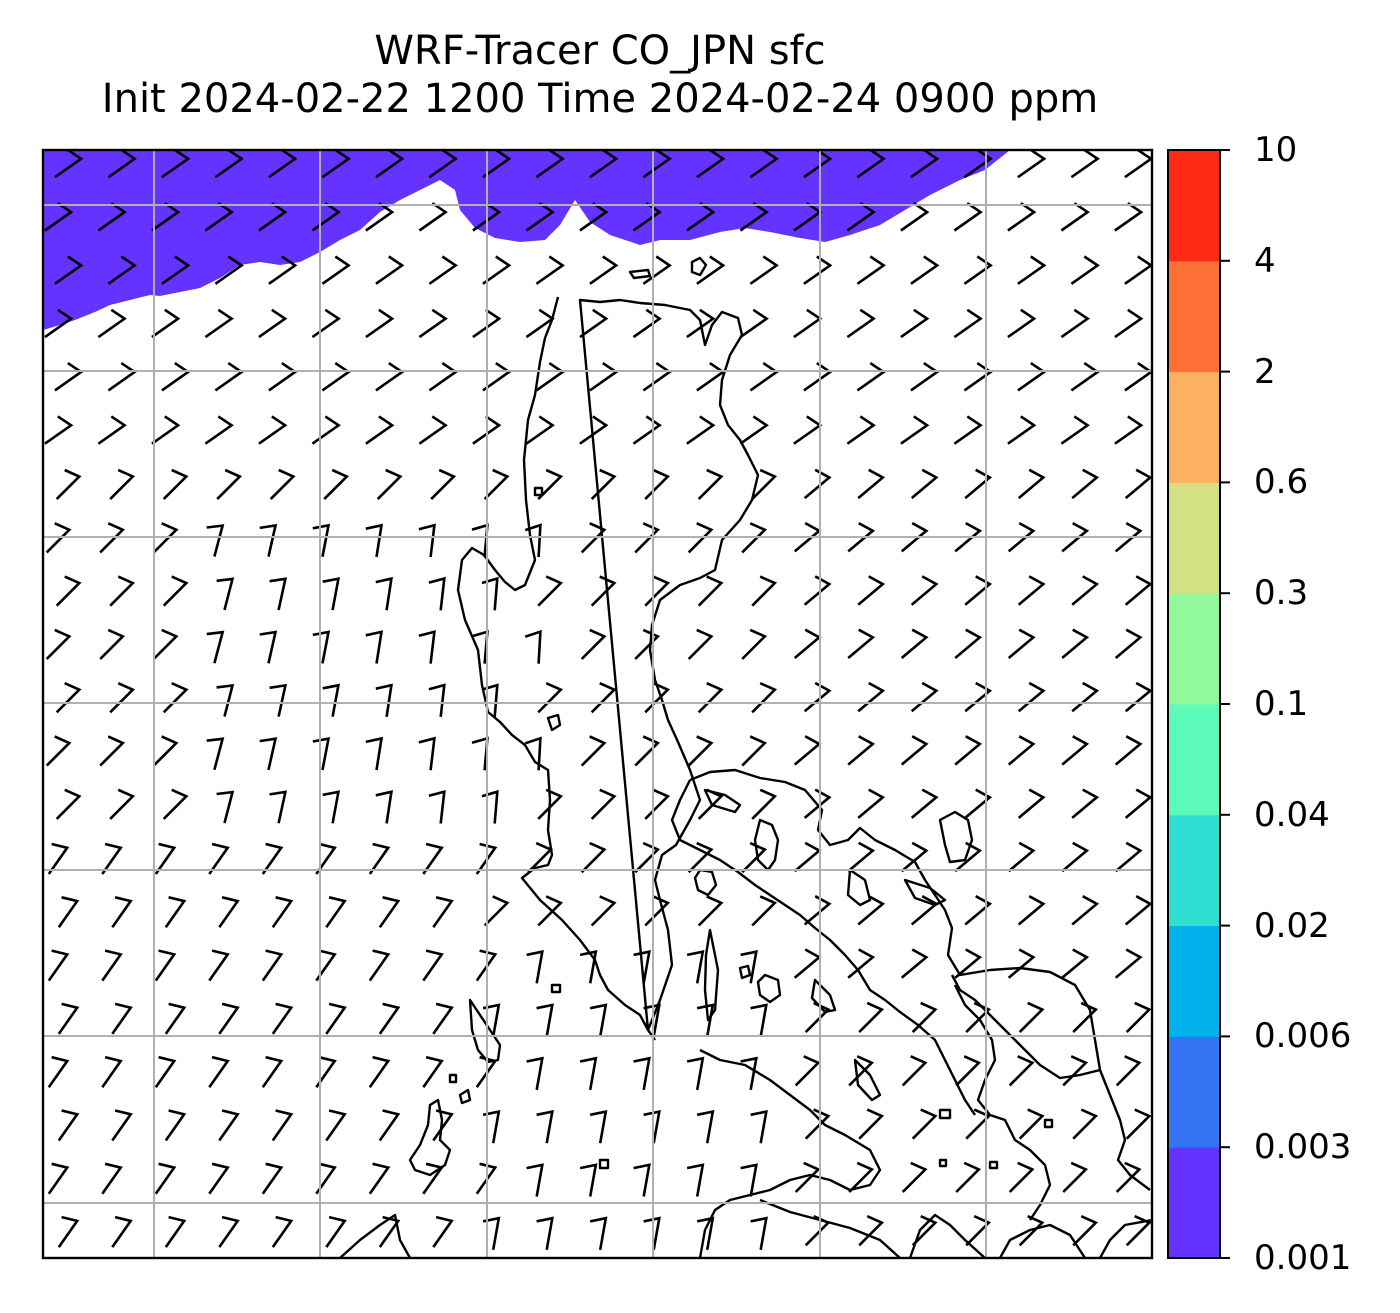  I want to click on colorbar-tick-label: 4, so click(1265, 260).